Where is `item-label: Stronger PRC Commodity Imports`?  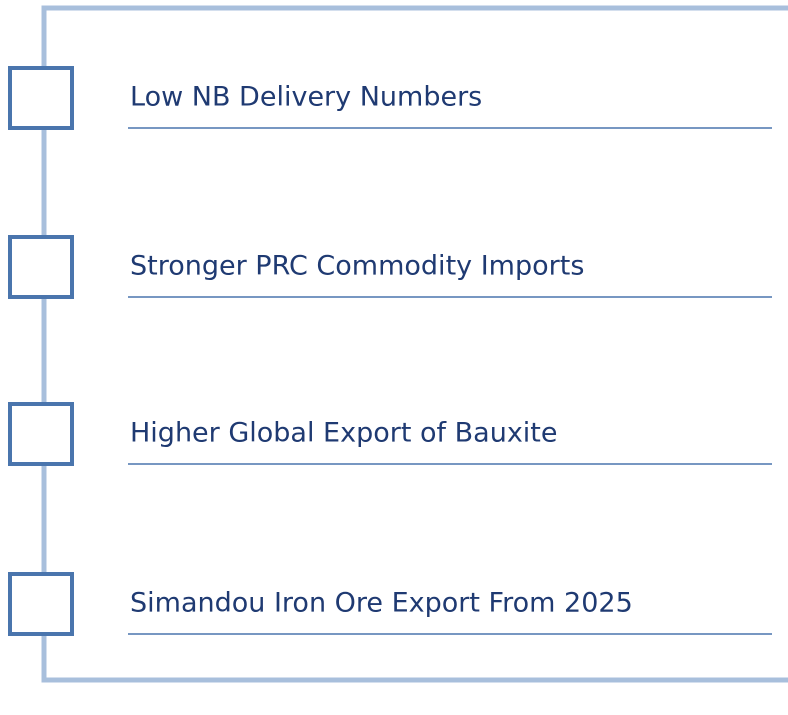
item-label: Stronger PRC Commodity Imports is located at coordinates (357, 266).